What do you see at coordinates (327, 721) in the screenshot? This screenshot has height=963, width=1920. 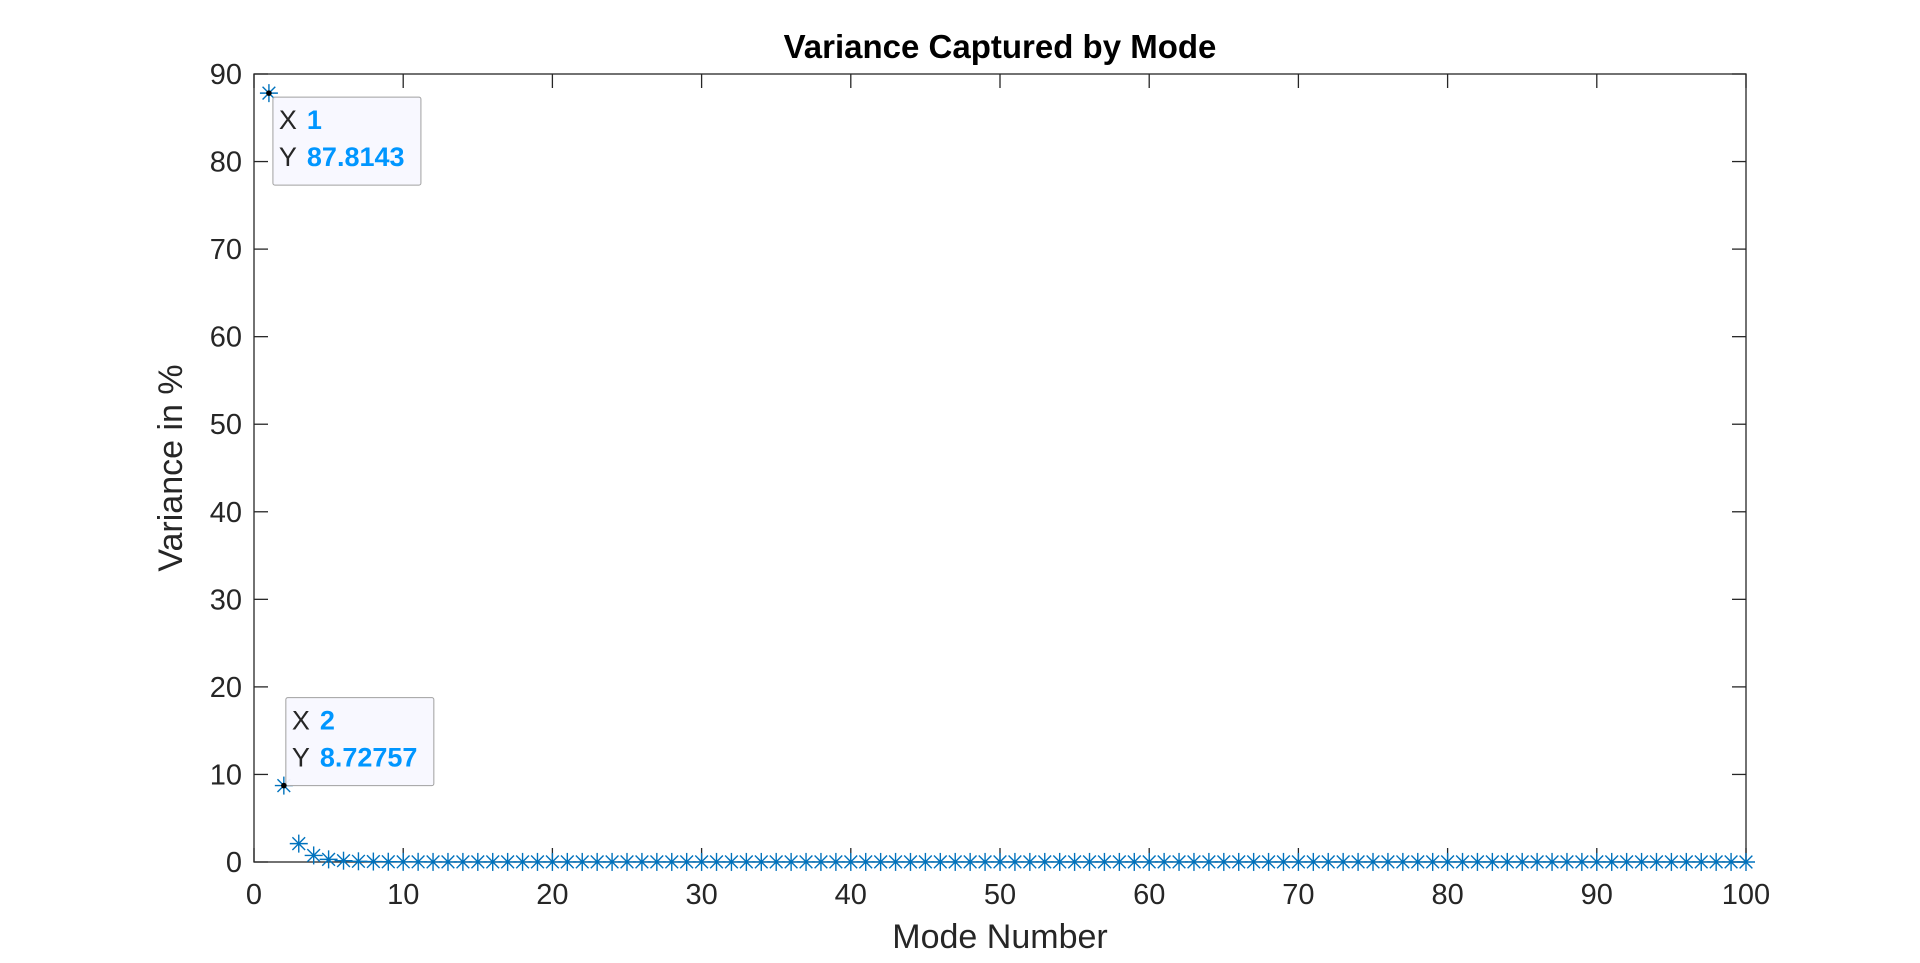 I see `datatip-value: 2` at bounding box center [327, 721].